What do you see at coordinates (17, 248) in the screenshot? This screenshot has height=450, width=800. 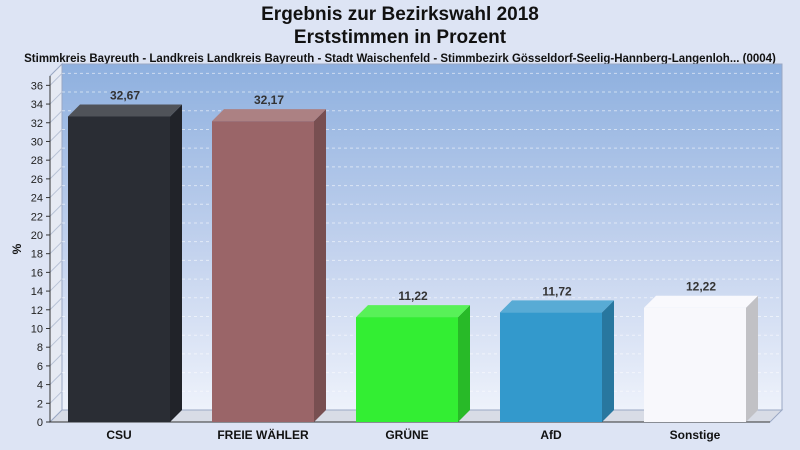 I see `y-axis-label: %` at bounding box center [17, 248].